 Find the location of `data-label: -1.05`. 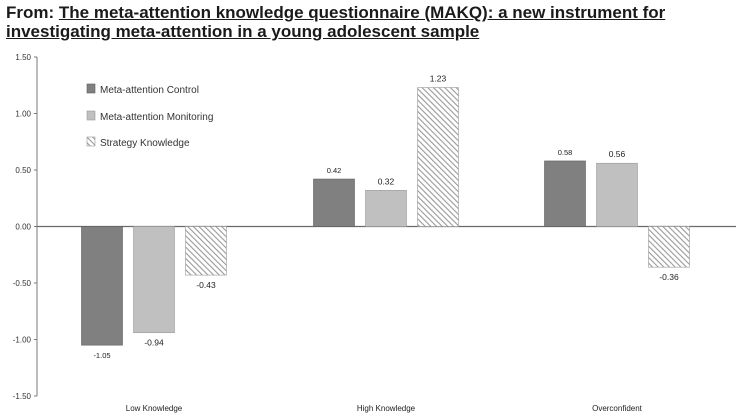

data-label: -1.05 is located at coordinates (101, 355).